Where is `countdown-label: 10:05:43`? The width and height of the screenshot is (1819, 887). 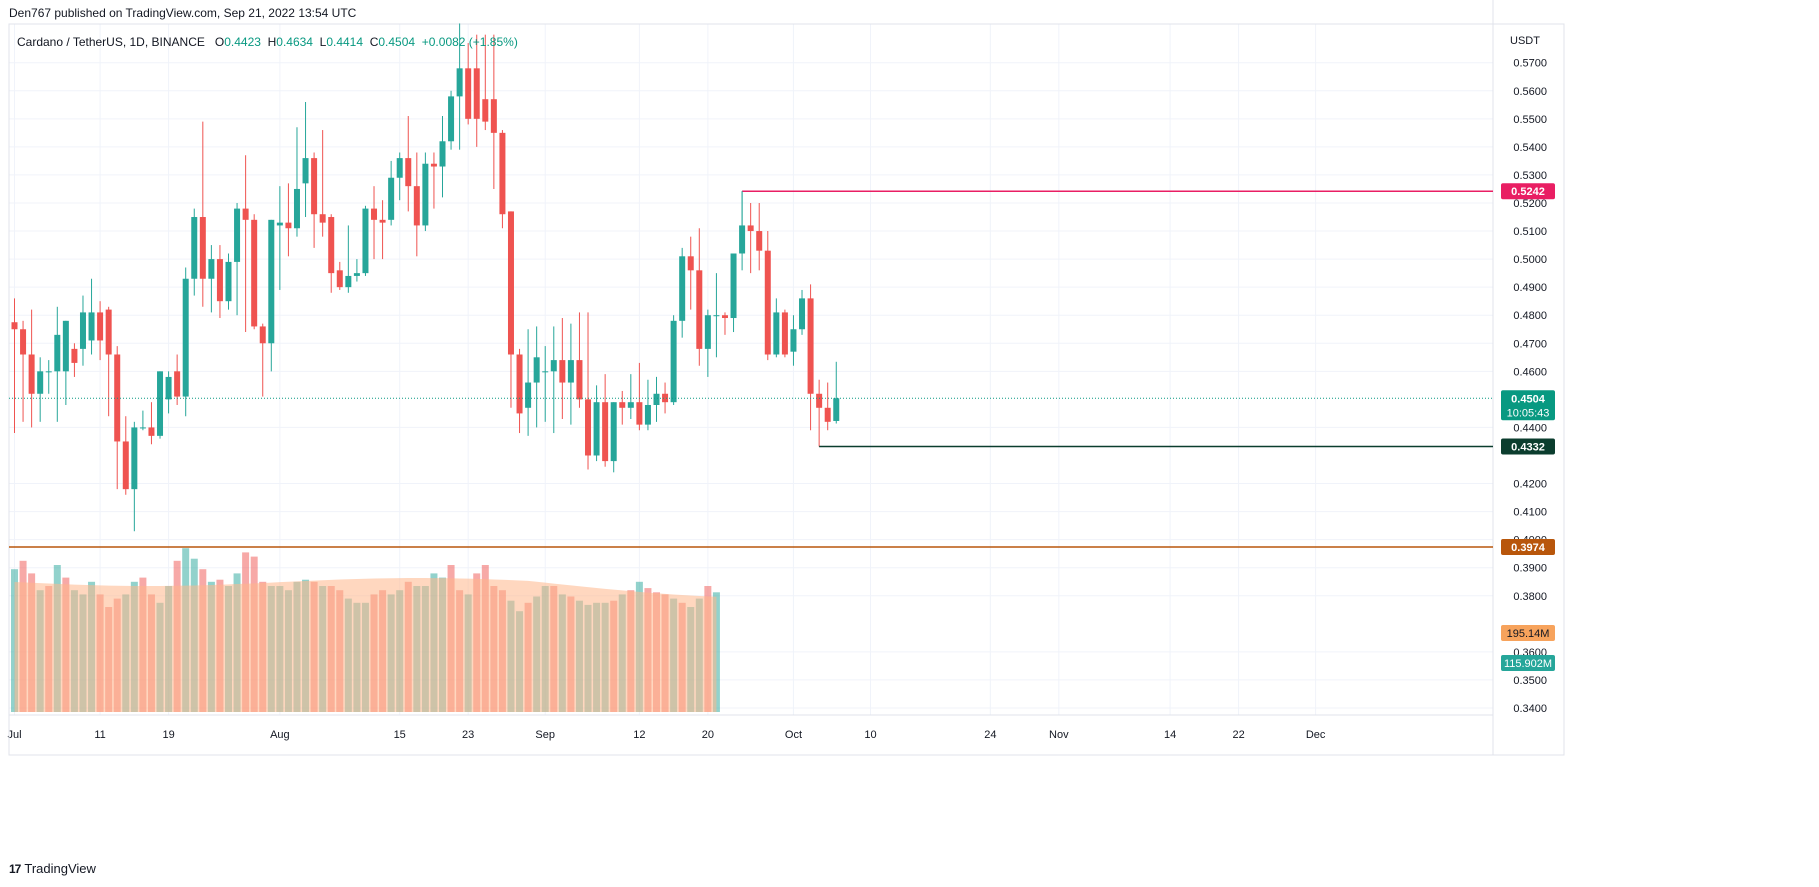
countdown-label: 10:05:43 is located at coordinates (1528, 413).